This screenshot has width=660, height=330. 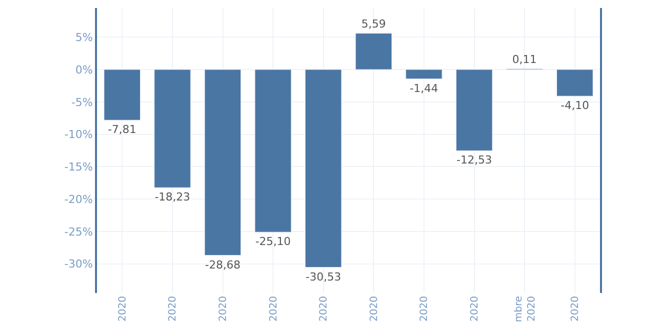 I want to click on data-label: -28,68, so click(x=222, y=265).